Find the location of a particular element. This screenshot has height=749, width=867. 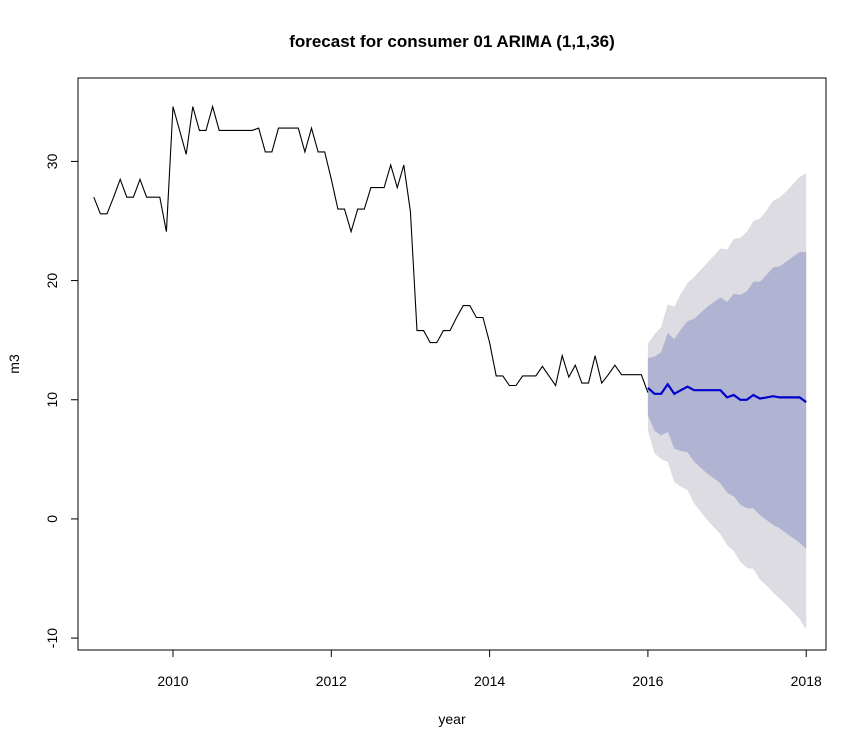

x-tick-label: 2014 is located at coordinates (489, 681).